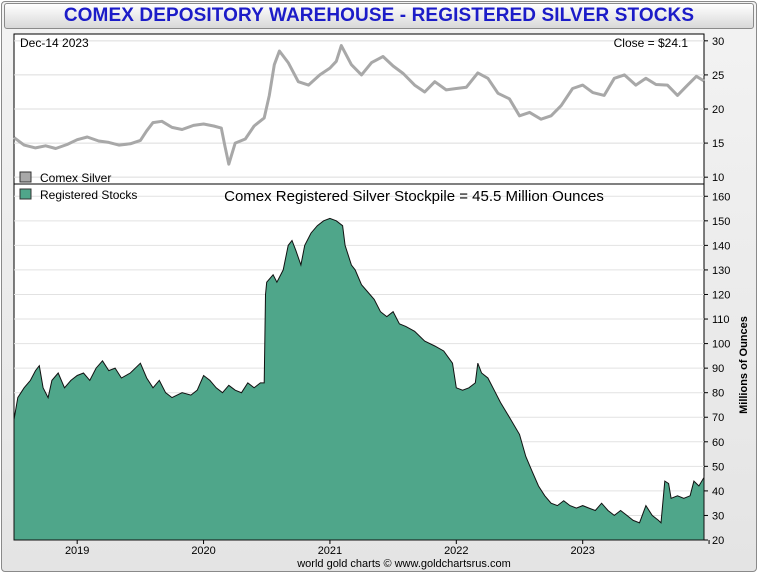 The width and height of the screenshot is (760, 575). Describe the element at coordinates (582, 551) in the screenshot. I see `x-tick-label: 2023` at that location.